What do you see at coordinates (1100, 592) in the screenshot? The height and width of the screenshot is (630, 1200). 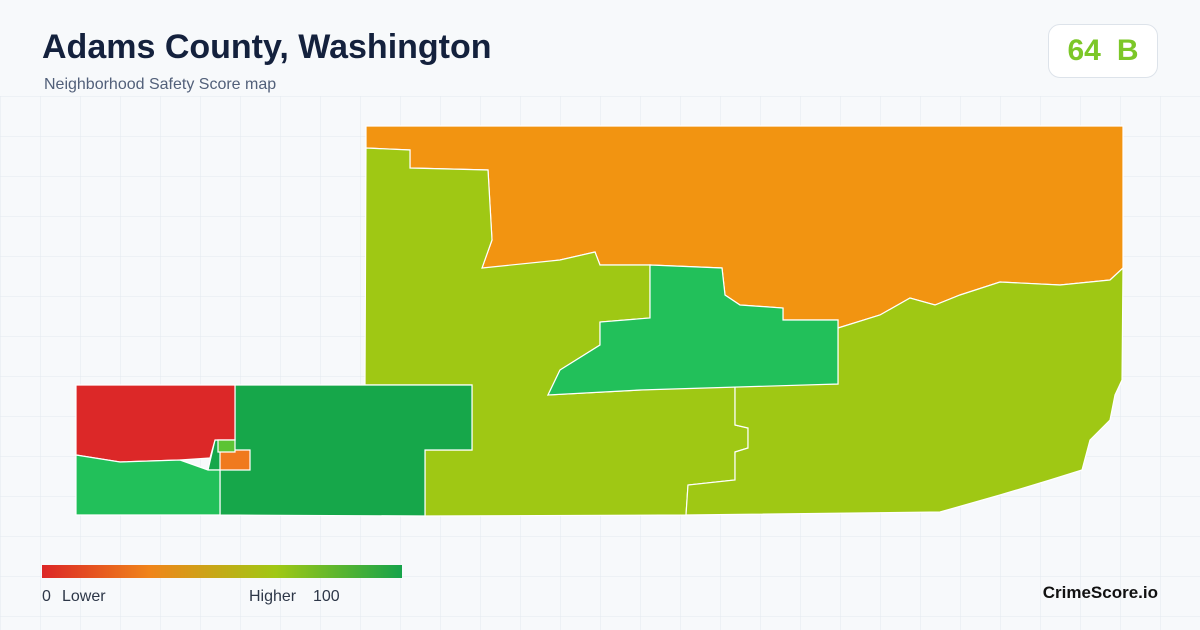 I see `brand: CrimeScore.io` at bounding box center [1100, 592].